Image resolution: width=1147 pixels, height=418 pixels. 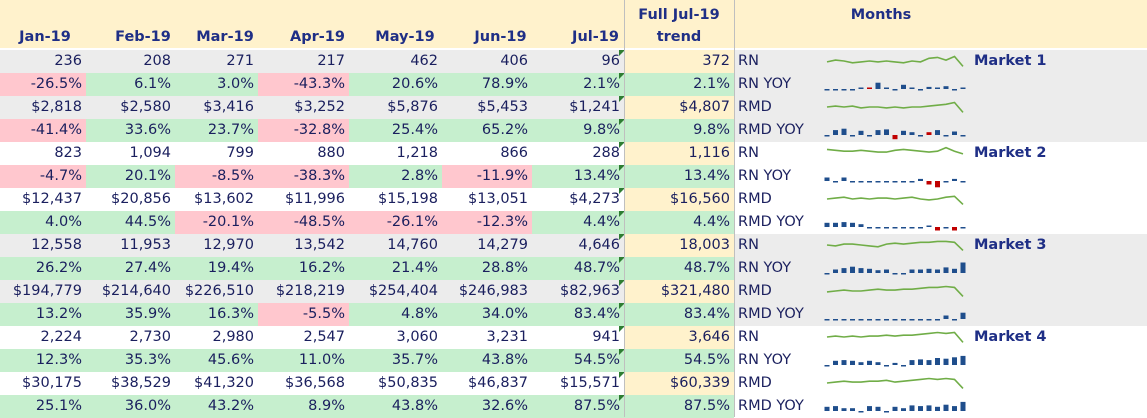 I want to click on cell-value: $5,453, so click(x=502, y=107).